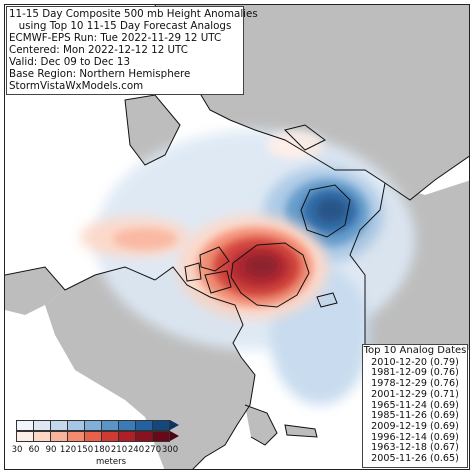 The width and height of the screenshot is (476, 475). What do you see at coordinates (174, 436) in the screenshot?
I see `colorbar-arrow-positive` at bounding box center [174, 436].